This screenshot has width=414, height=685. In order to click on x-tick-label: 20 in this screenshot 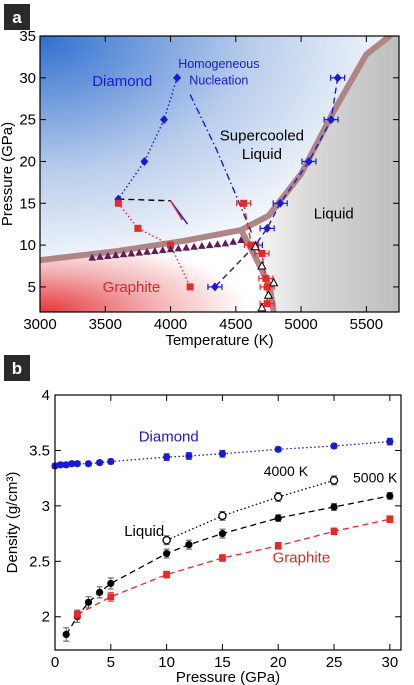, I will do `click(278, 662)`.